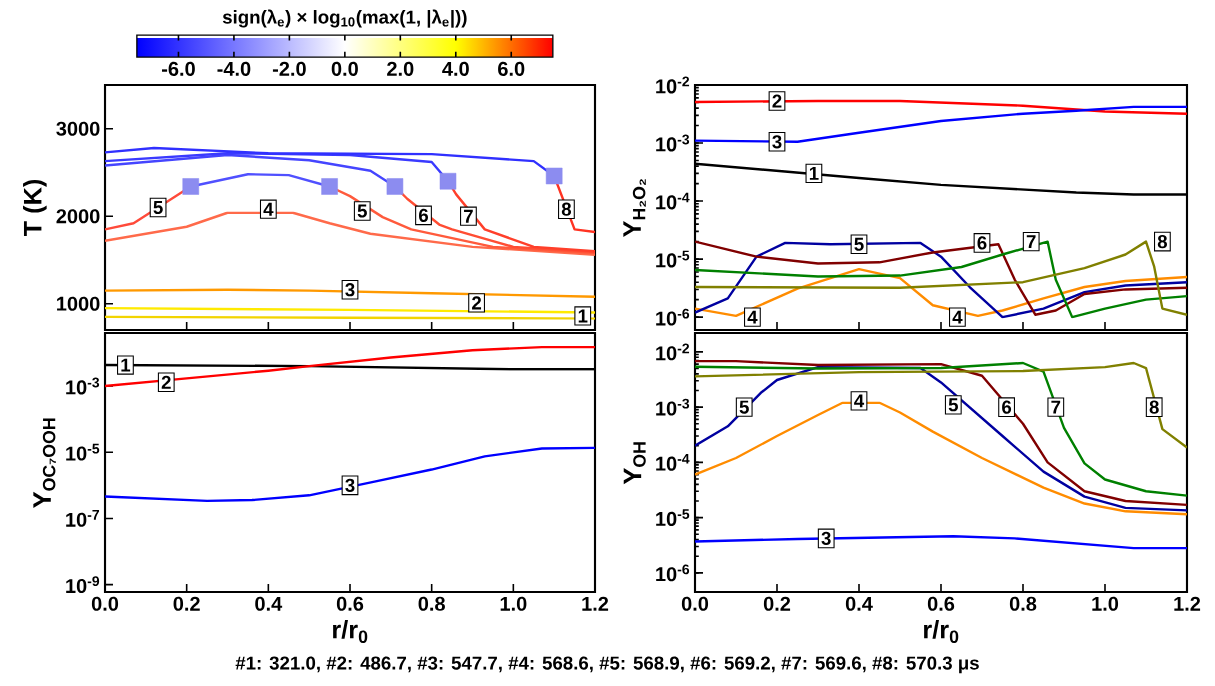 Image resolution: width=1215 pixels, height=686 pixels. What do you see at coordinates (35, 208) in the screenshot?
I see `y-axis-title: T (K)` at bounding box center [35, 208].